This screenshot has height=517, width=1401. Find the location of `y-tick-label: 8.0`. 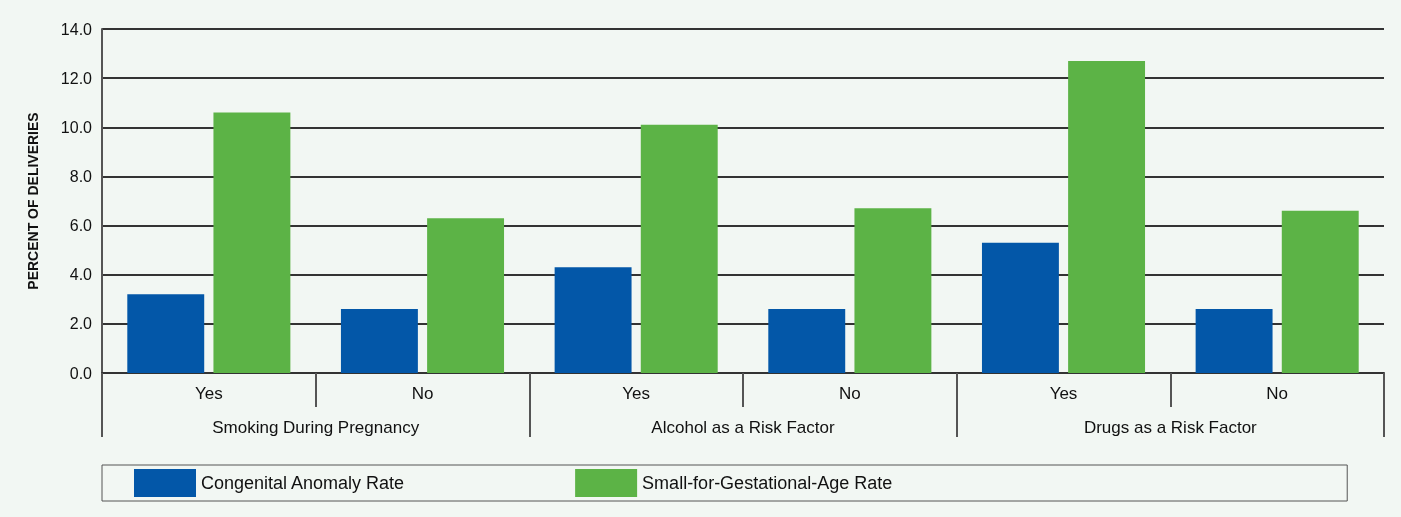

y-tick-label: 8.0 is located at coordinates (81, 176).